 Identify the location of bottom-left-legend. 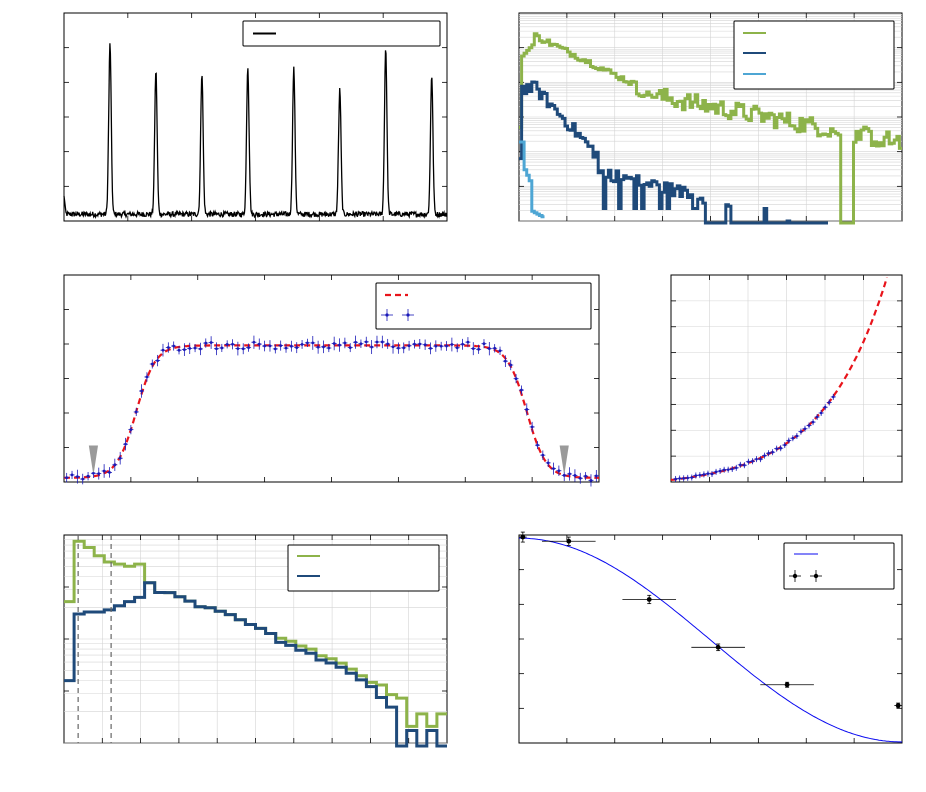
(363, 568).